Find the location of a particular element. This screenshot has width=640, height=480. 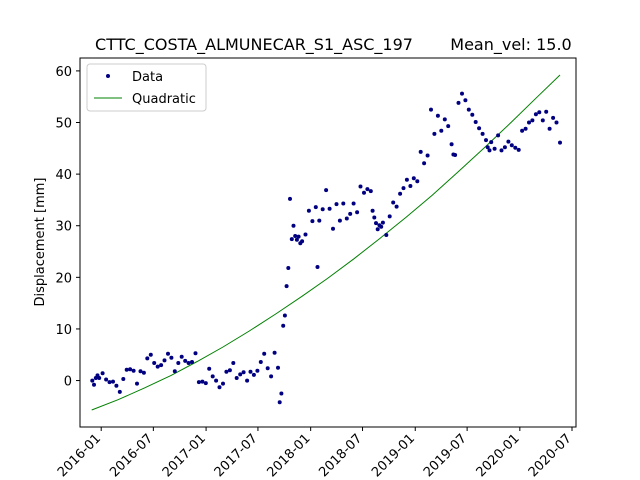

y-tick-label: 40 is located at coordinates (63, 175).